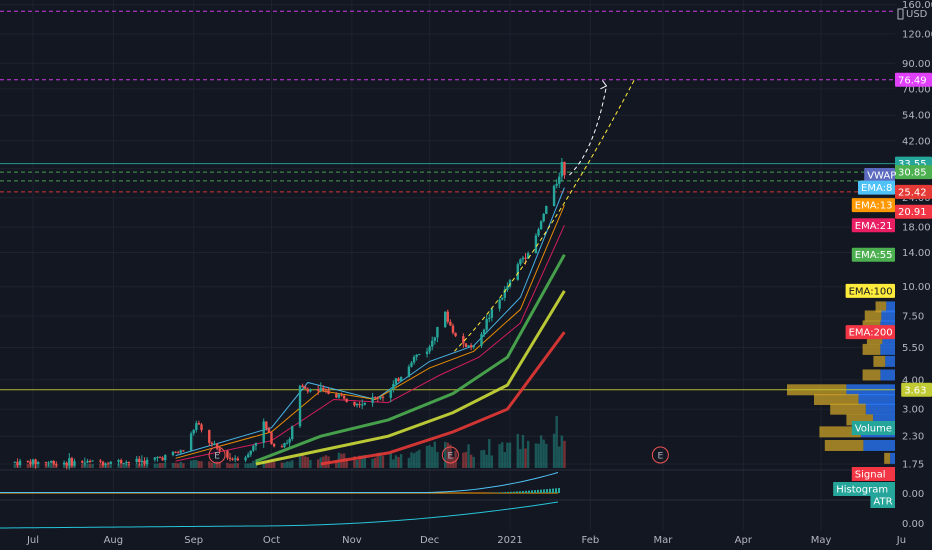 The width and height of the screenshot is (932, 550). I want to click on price-tick-label: 120.00, so click(917, 35).